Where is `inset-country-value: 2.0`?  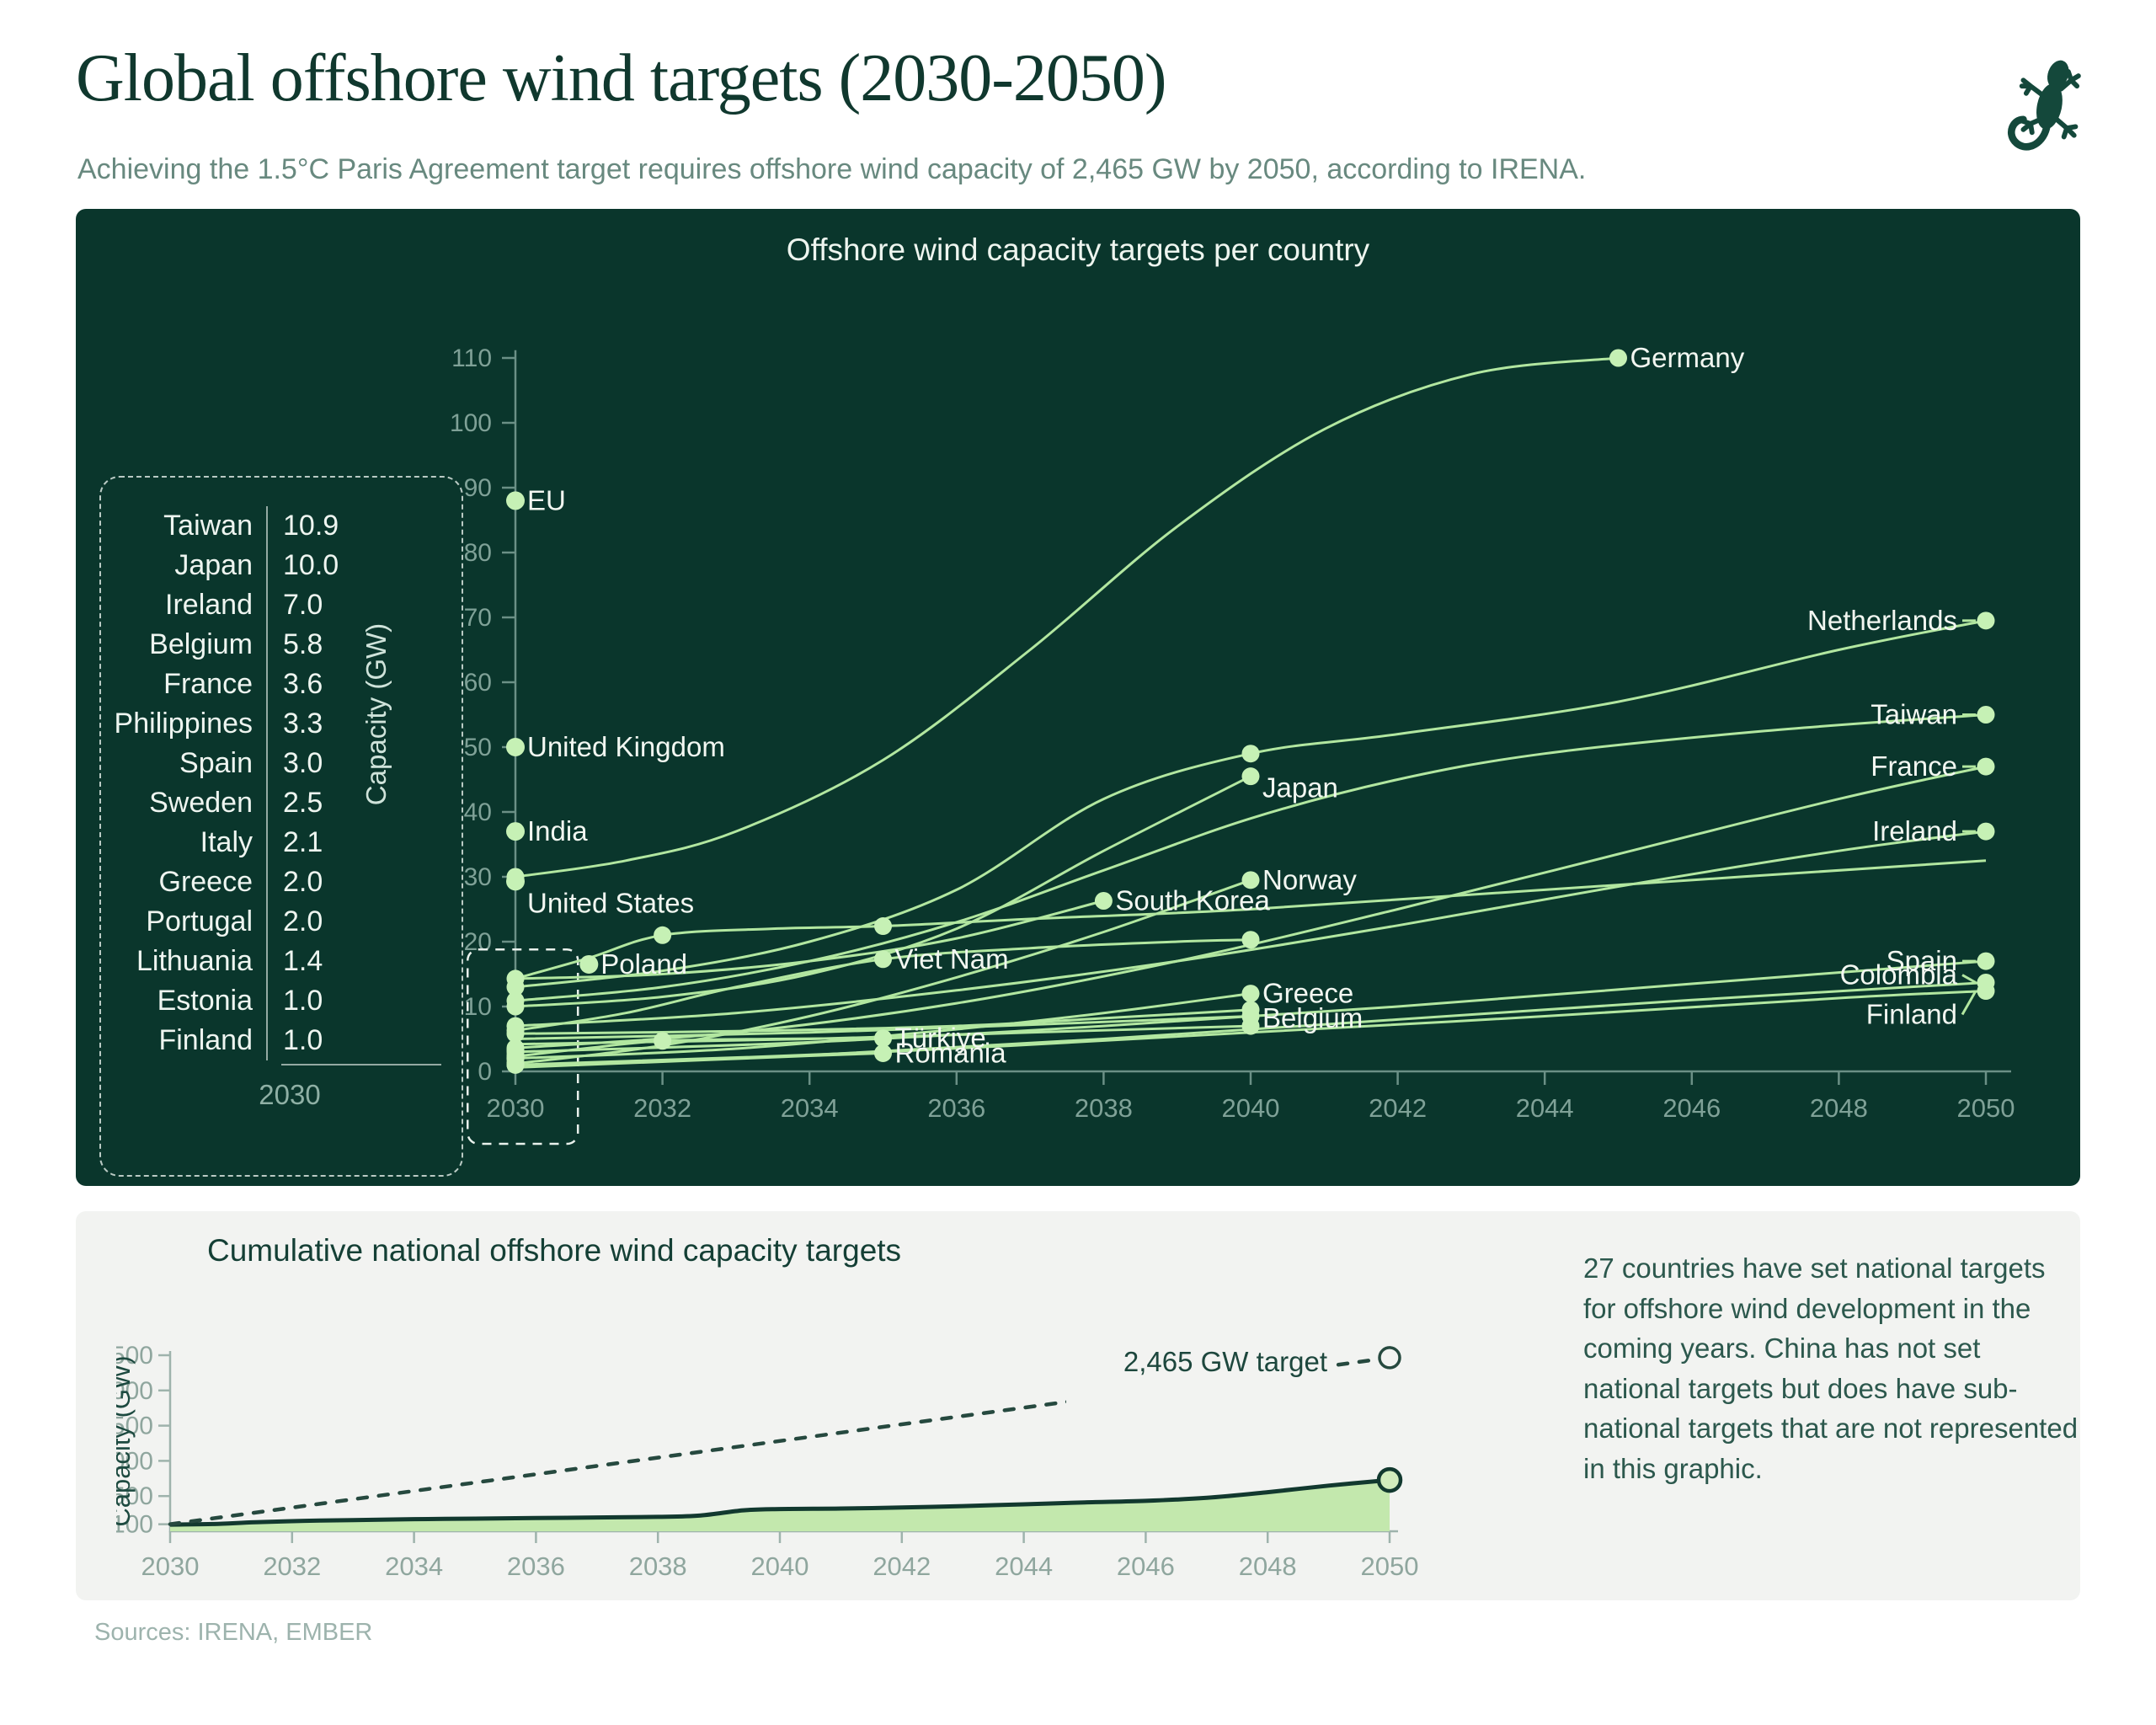 inset-country-value: 2.0 is located at coordinates (294, 882).